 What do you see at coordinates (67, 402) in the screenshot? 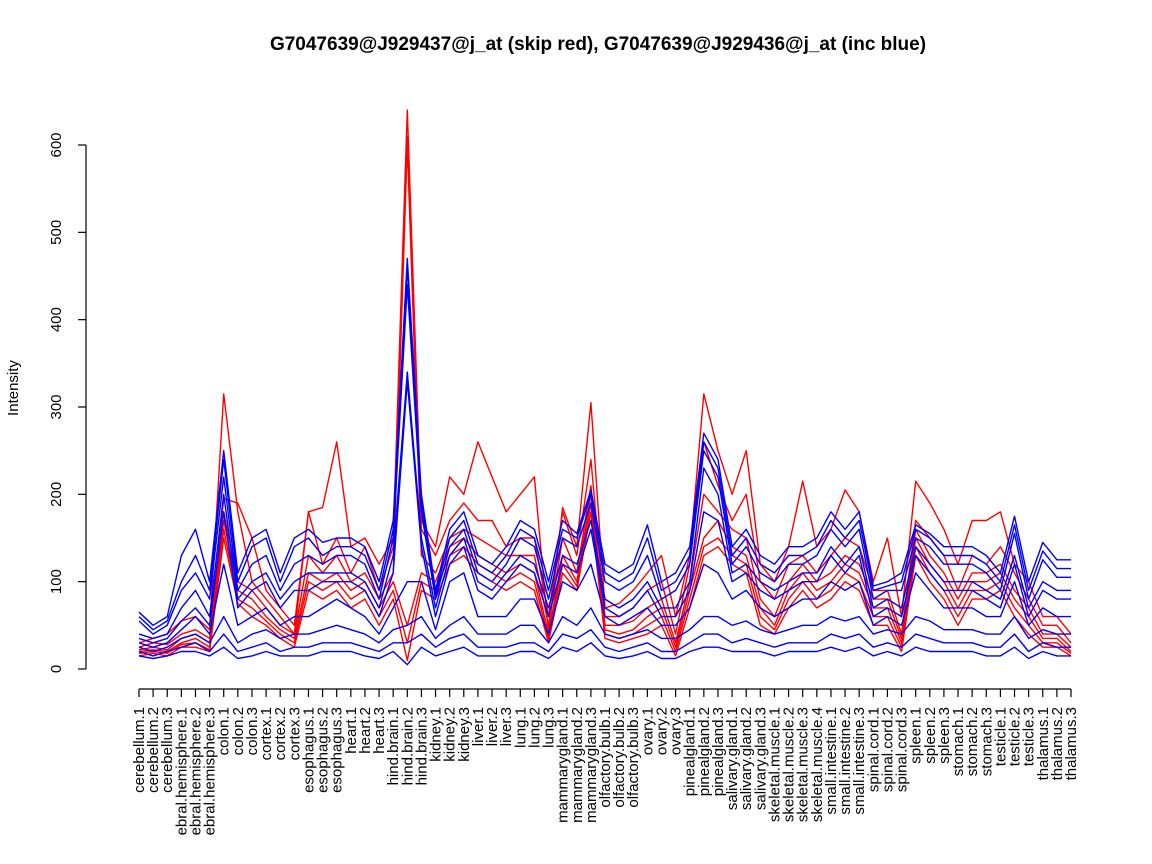
I see `y-axis: 0 100 200 300 400 500 600` at bounding box center [67, 402].